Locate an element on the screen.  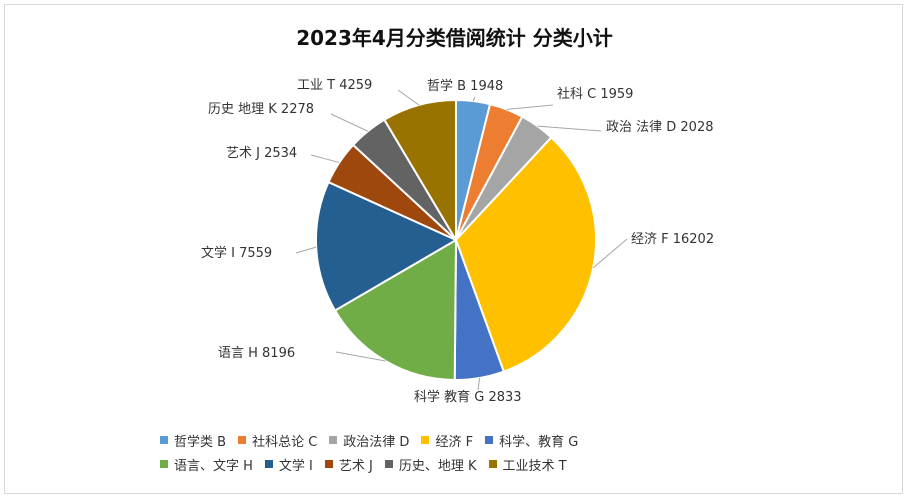
legend-item: 文学 I is located at coordinates (288, 464).